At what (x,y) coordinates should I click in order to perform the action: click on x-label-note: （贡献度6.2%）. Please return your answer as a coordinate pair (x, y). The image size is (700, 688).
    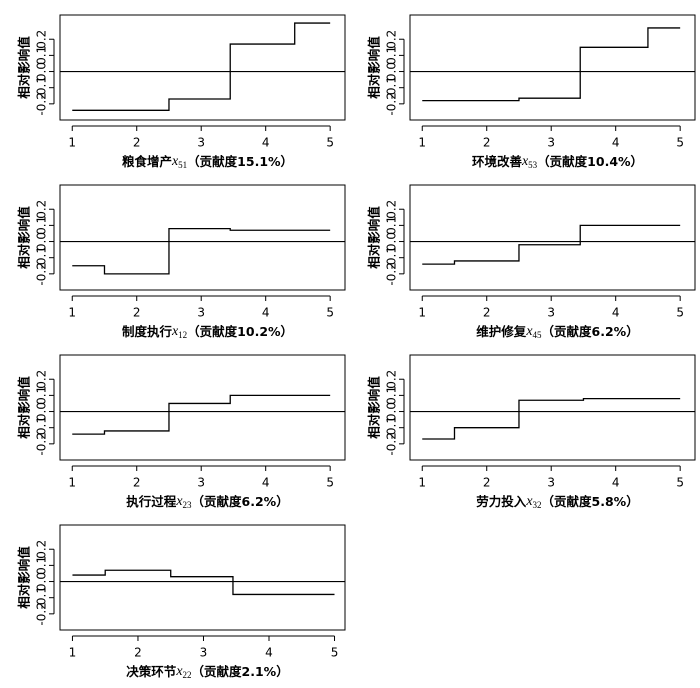
    Looking at the image, I should click on (590, 331).